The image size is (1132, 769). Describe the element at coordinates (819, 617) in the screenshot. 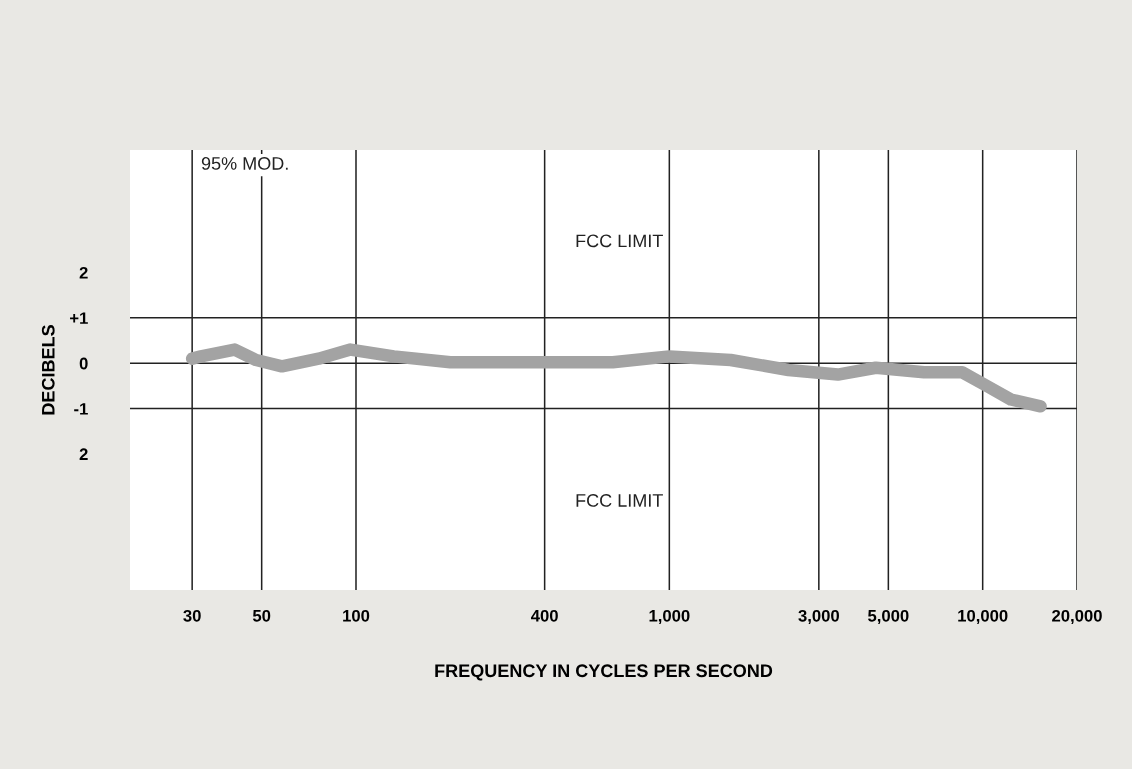

I see `x-tick-label: 3,000` at that location.